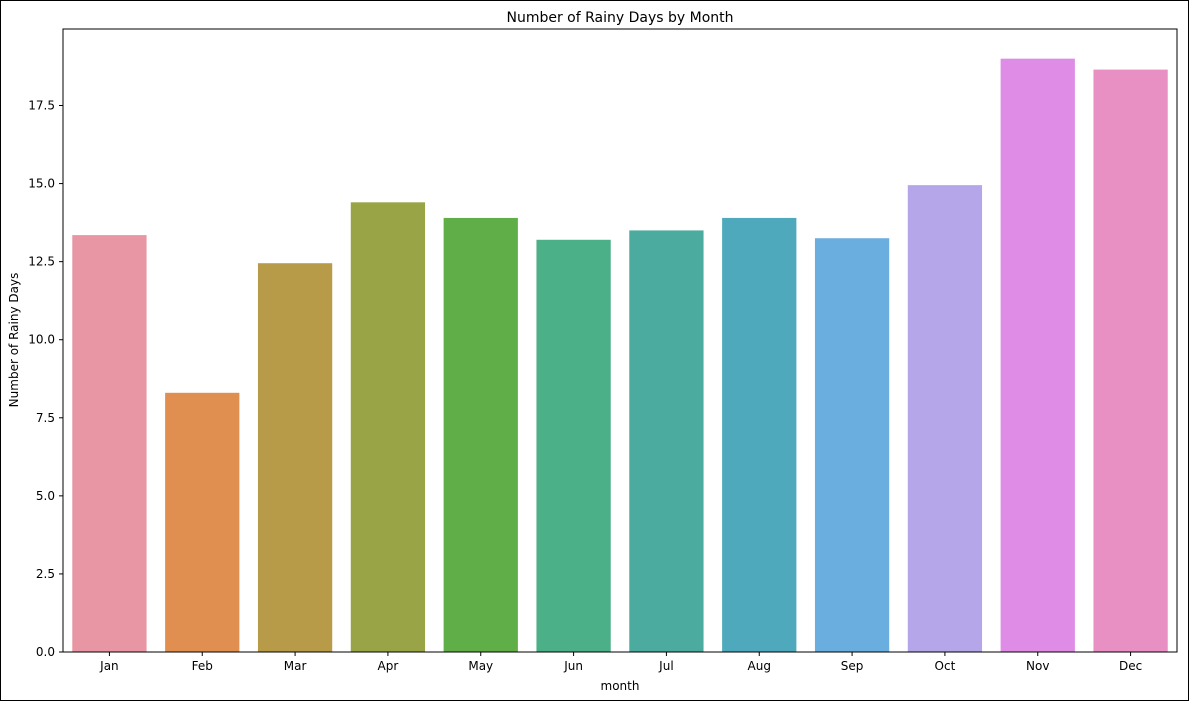  What do you see at coordinates (109, 666) in the screenshot?
I see `x-tick-label: Jan` at bounding box center [109, 666].